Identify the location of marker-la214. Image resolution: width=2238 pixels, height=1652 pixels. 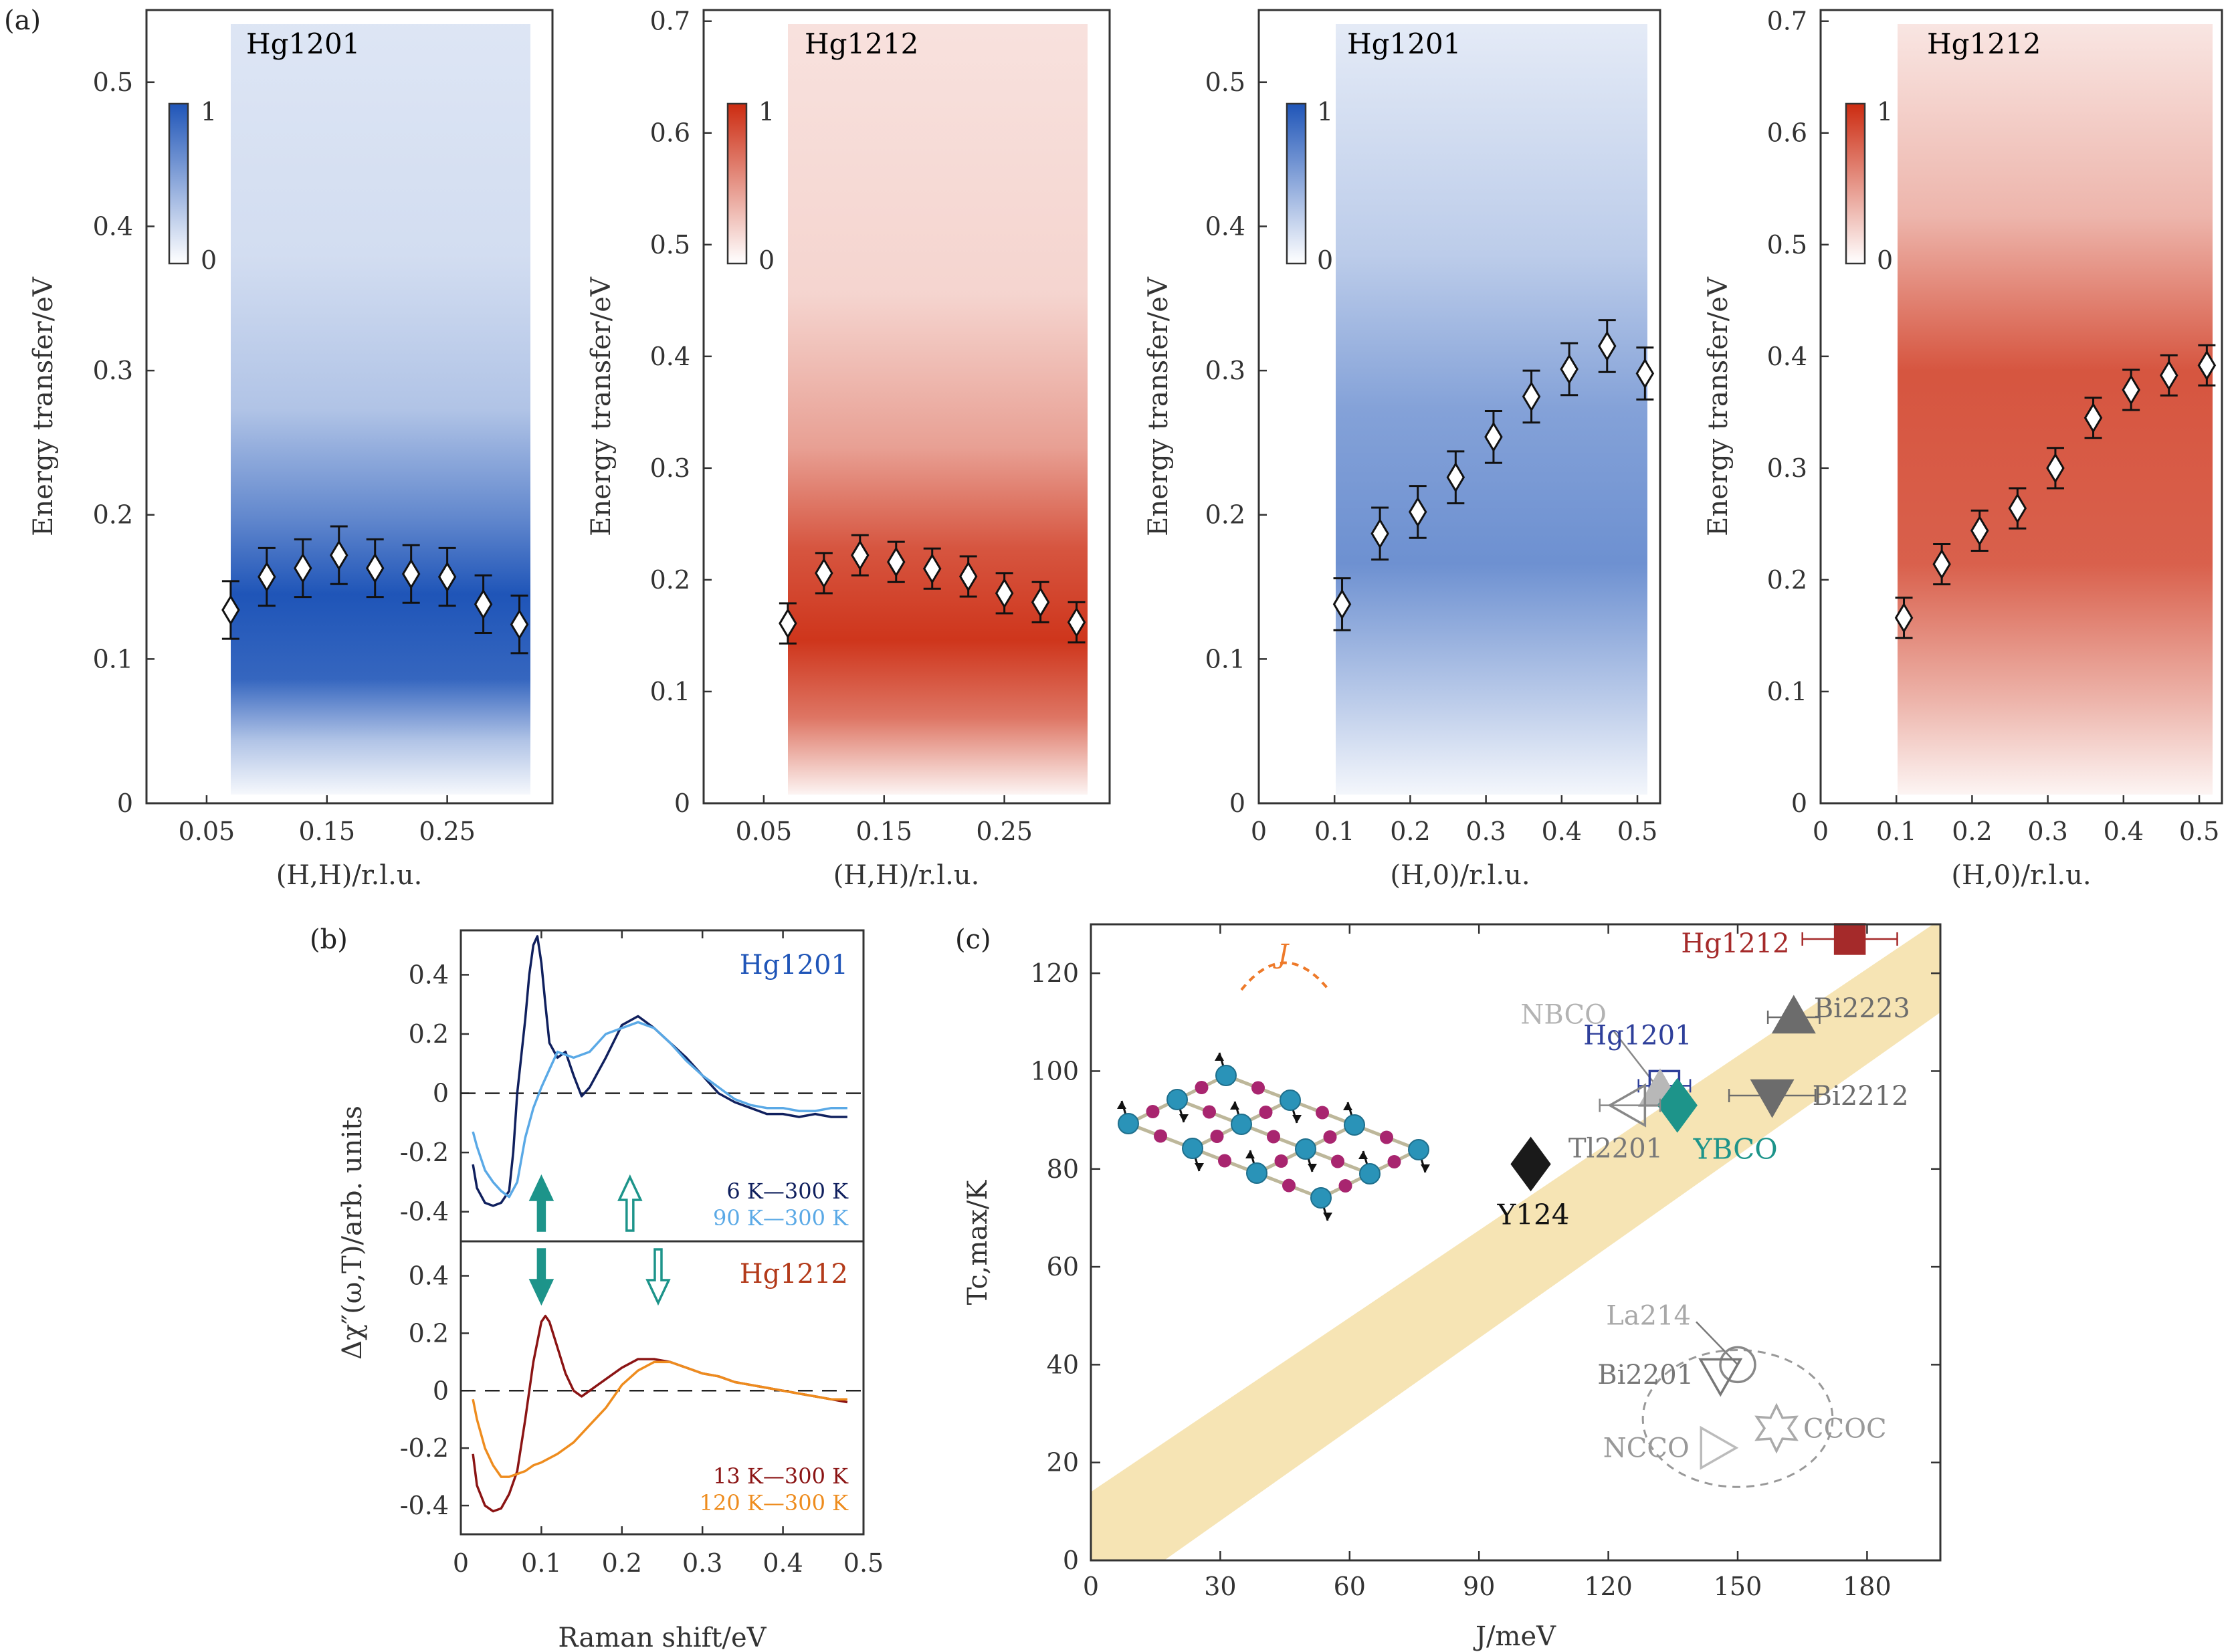
(1737, 1365).